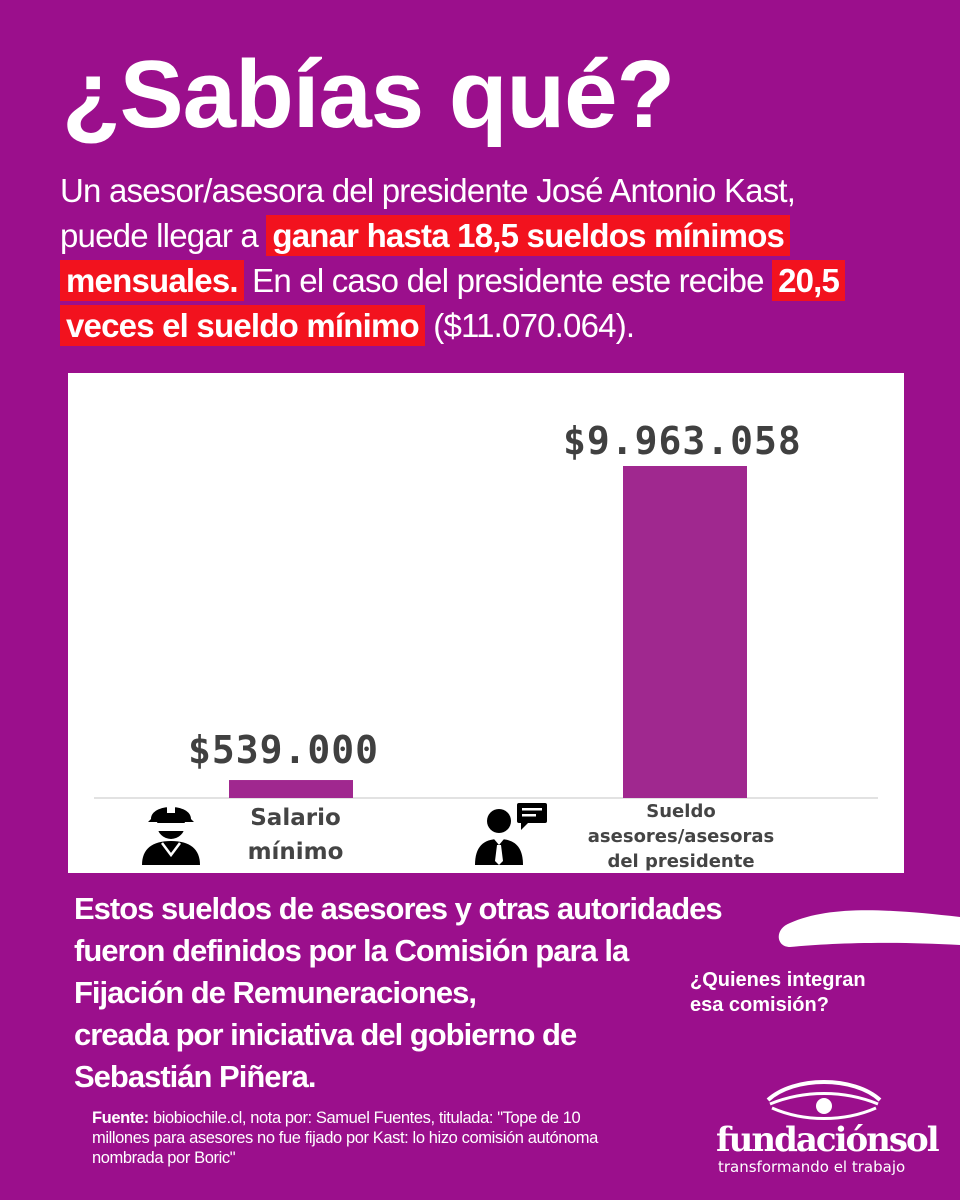 The image size is (960, 1200). What do you see at coordinates (682, 441) in the screenshot?
I see `bar-value-label-1: $9.963.058` at bounding box center [682, 441].